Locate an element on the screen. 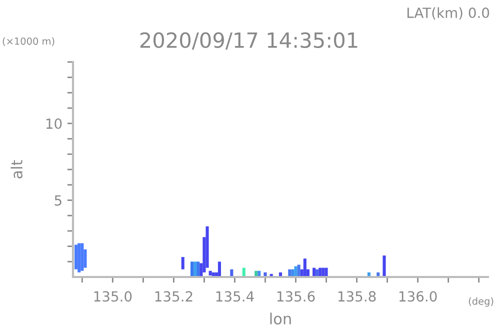 This screenshot has height=336, width=498. x-axis-title: lon is located at coordinates (280, 318).